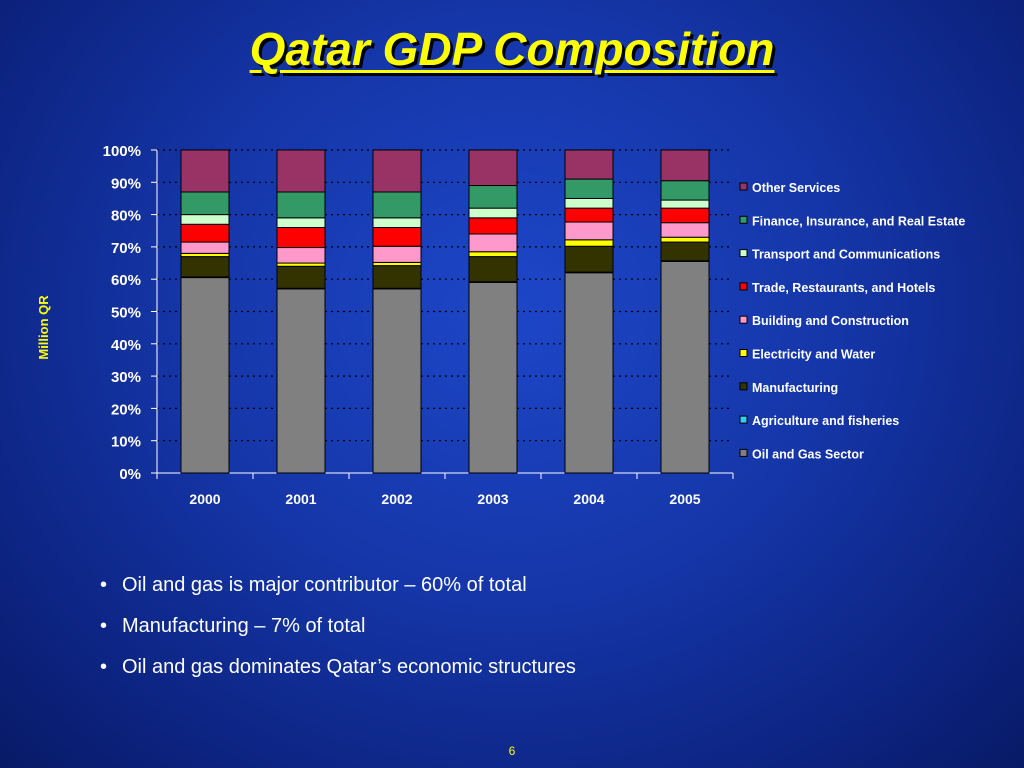 The image size is (1024, 768). What do you see at coordinates (130, 474) in the screenshot?
I see `y-tick-label: 0%` at bounding box center [130, 474].